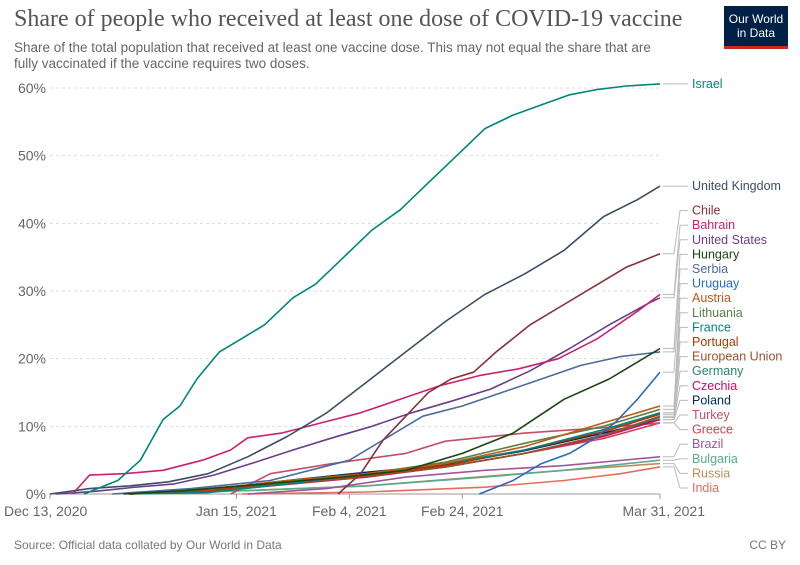 This screenshot has width=800, height=565. What do you see at coordinates (32, 426) in the screenshot?
I see `y-tick-label: 10%` at bounding box center [32, 426].